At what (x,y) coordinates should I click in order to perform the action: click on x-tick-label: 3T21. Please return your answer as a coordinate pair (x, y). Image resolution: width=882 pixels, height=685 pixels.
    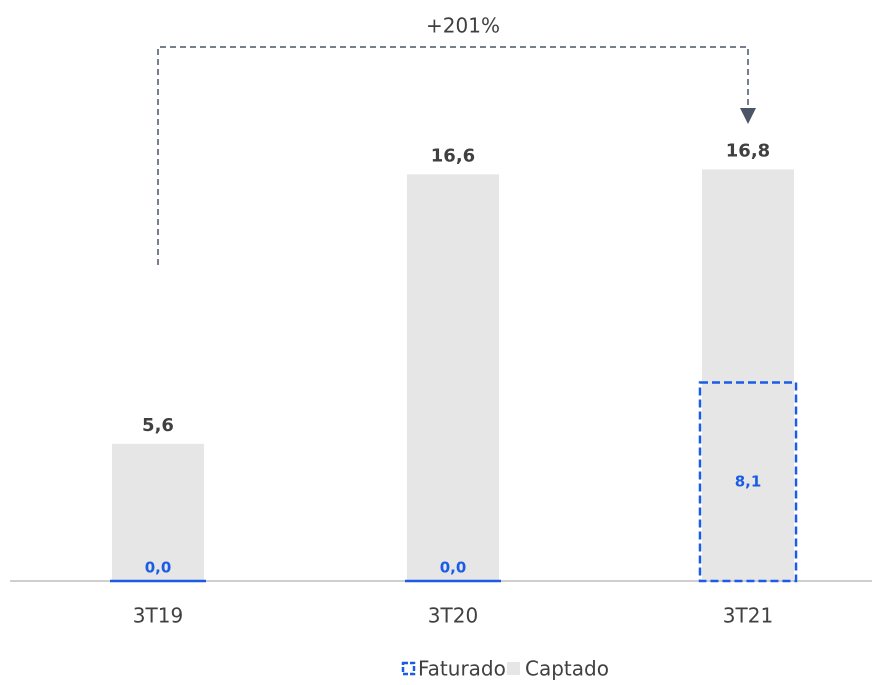
    Looking at the image, I should click on (748, 616).